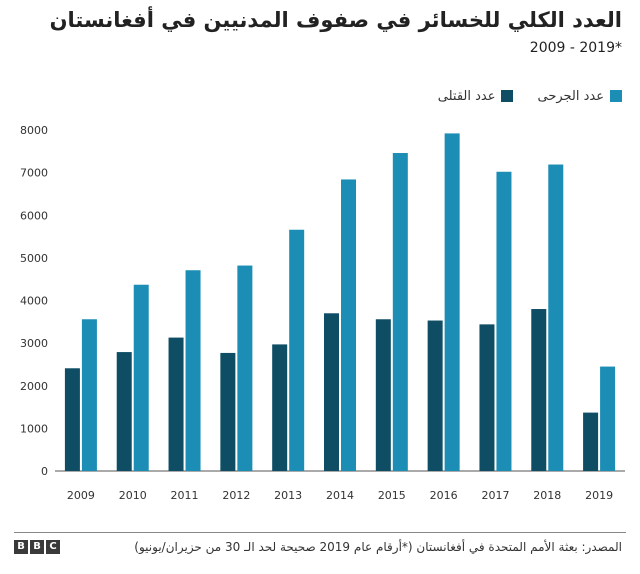  I want to click on x-tick-label: 2017, so click(495, 495).